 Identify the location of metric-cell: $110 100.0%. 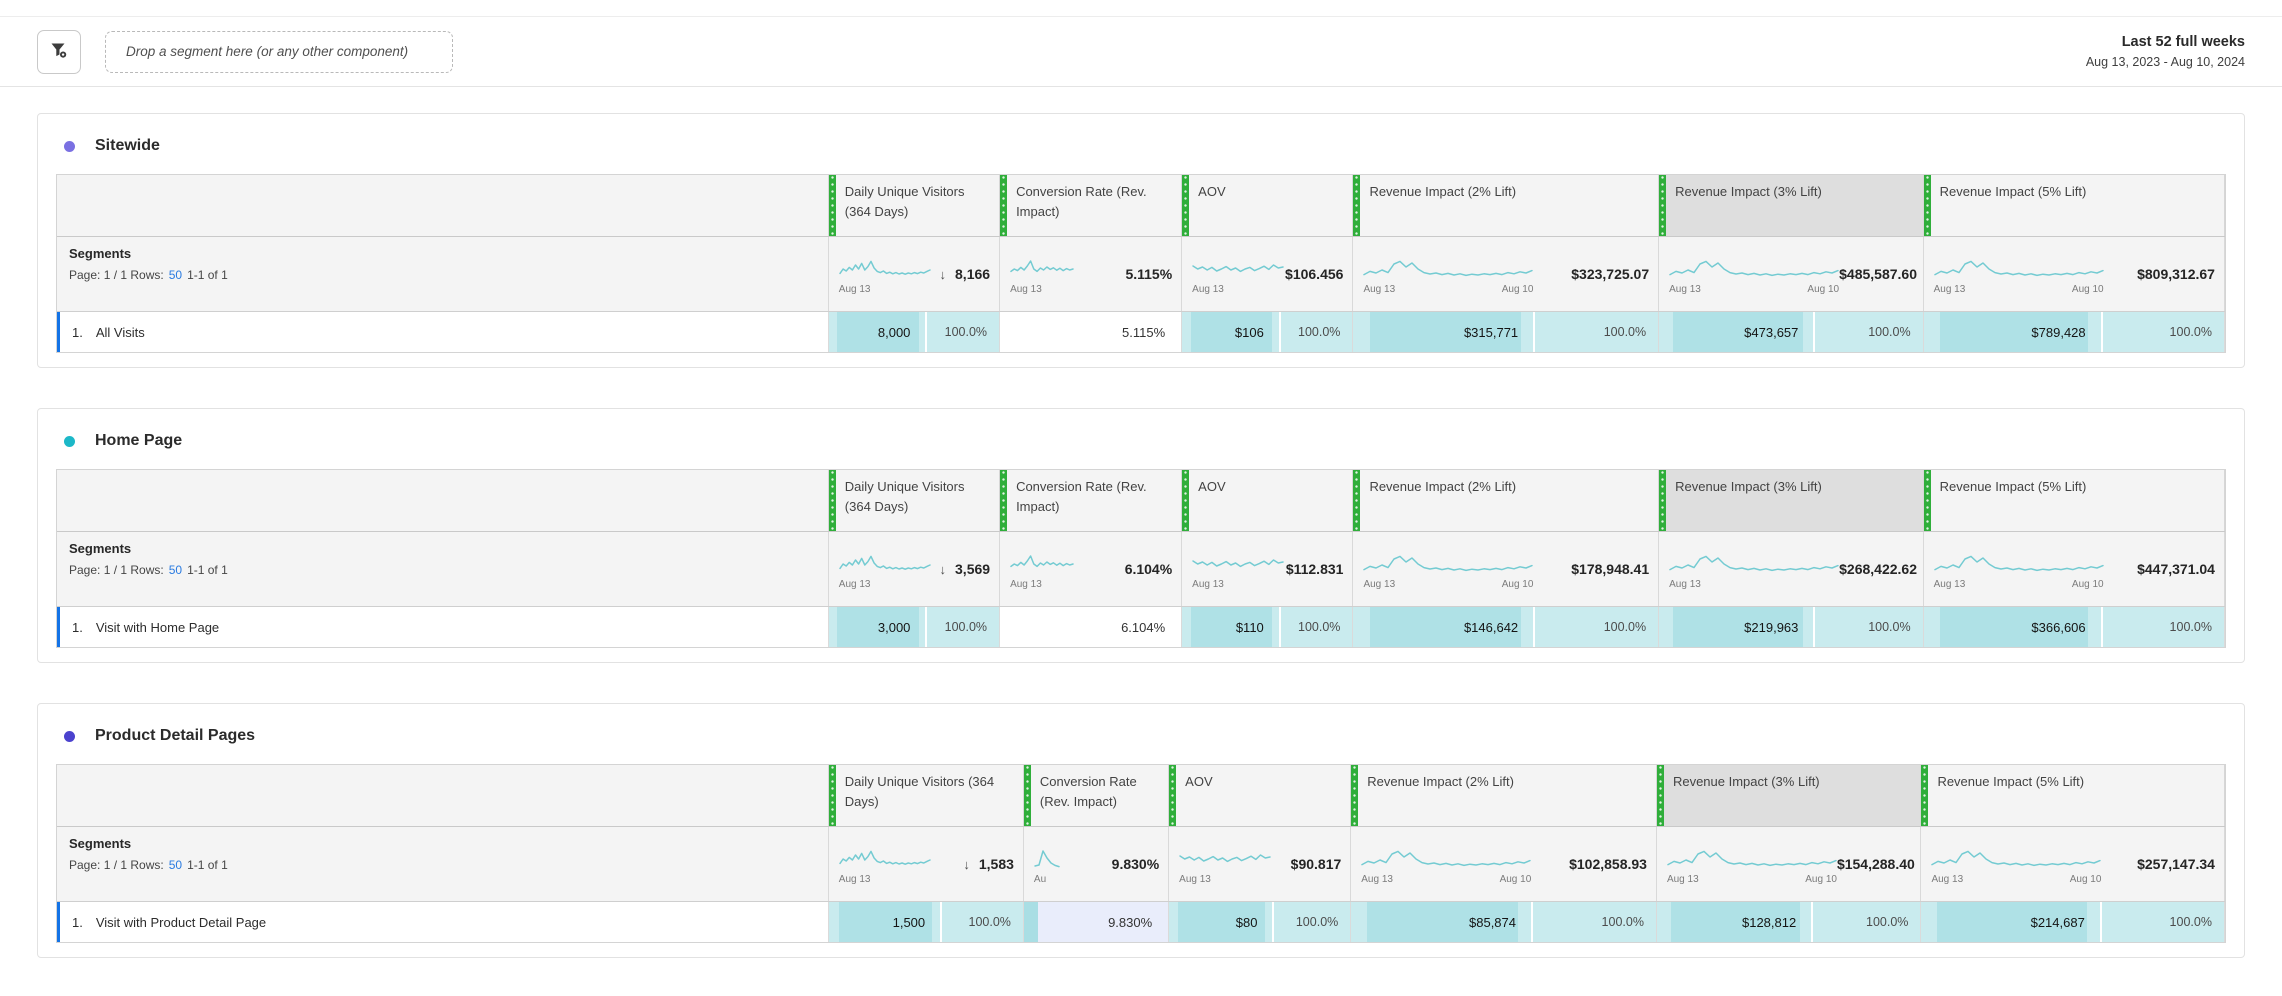
(1268, 627).